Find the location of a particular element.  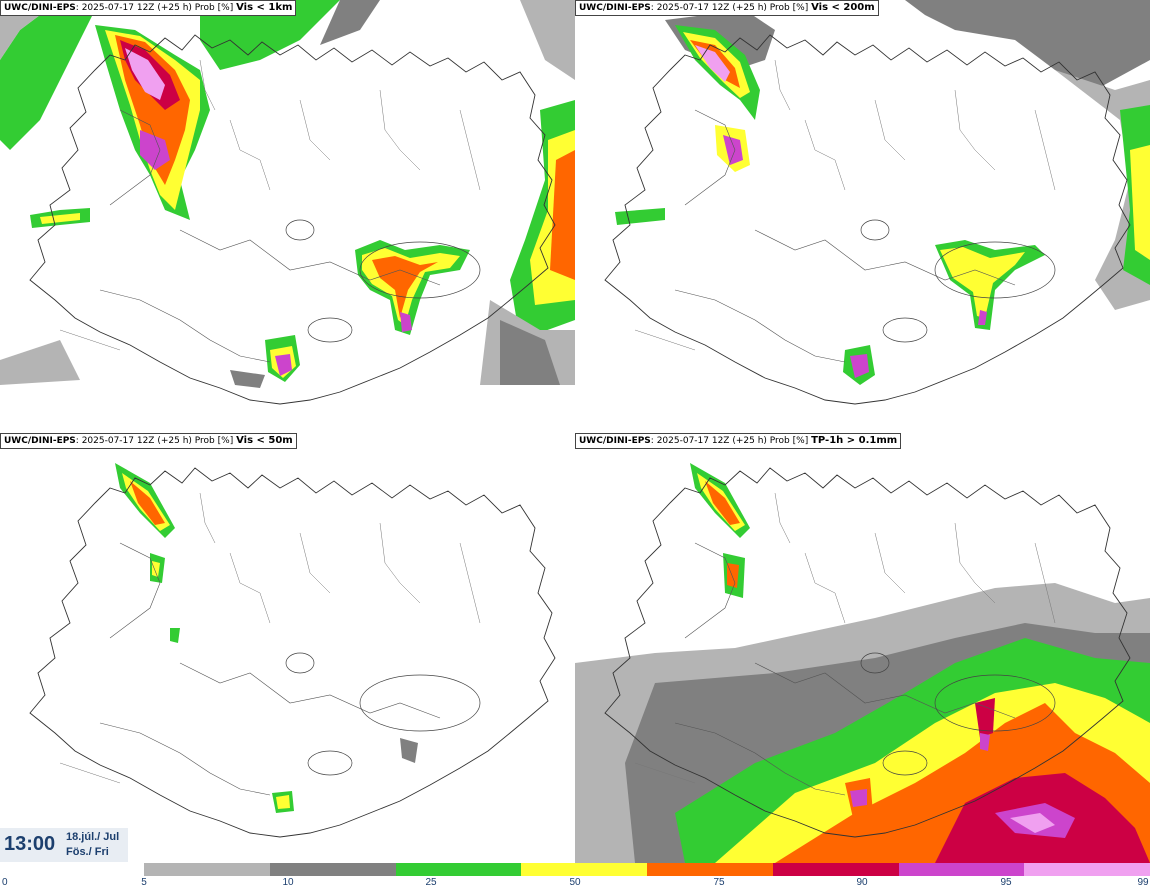

valid-time-box: 13:00 18.júl./ Jul Fös./ Fri is located at coordinates (64, 845).